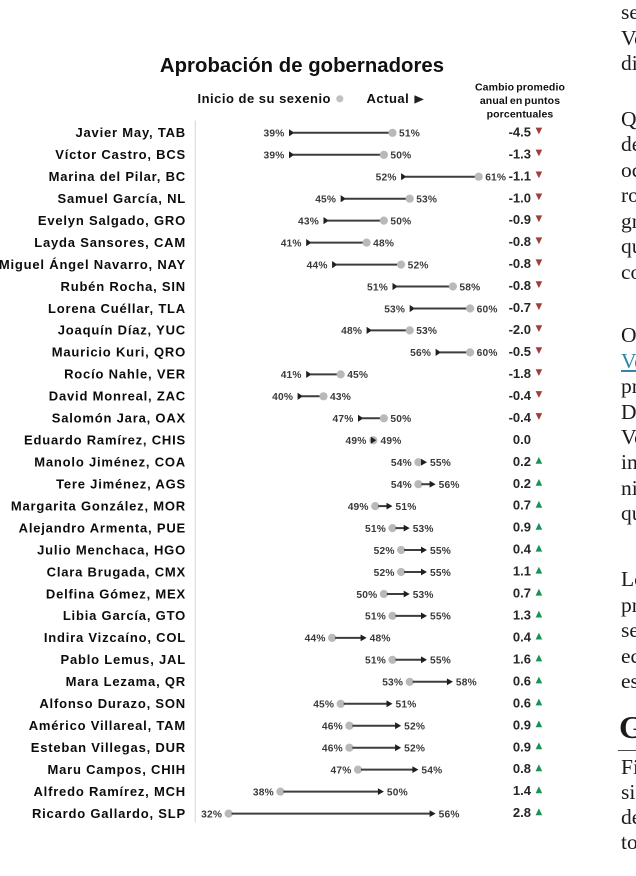  Describe the element at coordinates (124, 615) in the screenshot. I see `svg-text: Libia García, GTO` at that location.